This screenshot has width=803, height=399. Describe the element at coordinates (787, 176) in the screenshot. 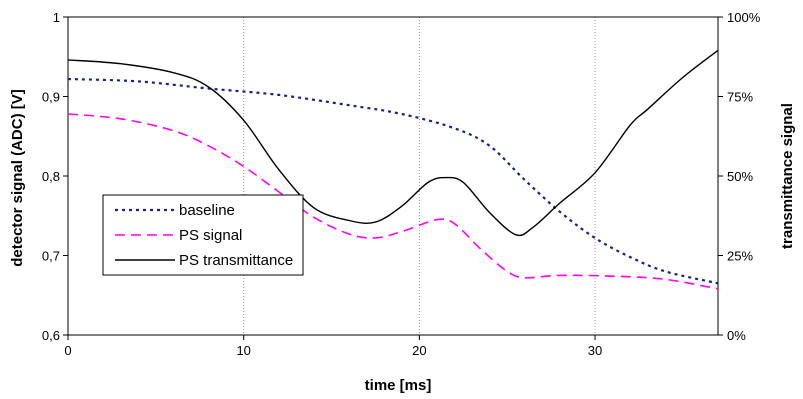

I see `y2-axis-title: transmittance signal` at that location.